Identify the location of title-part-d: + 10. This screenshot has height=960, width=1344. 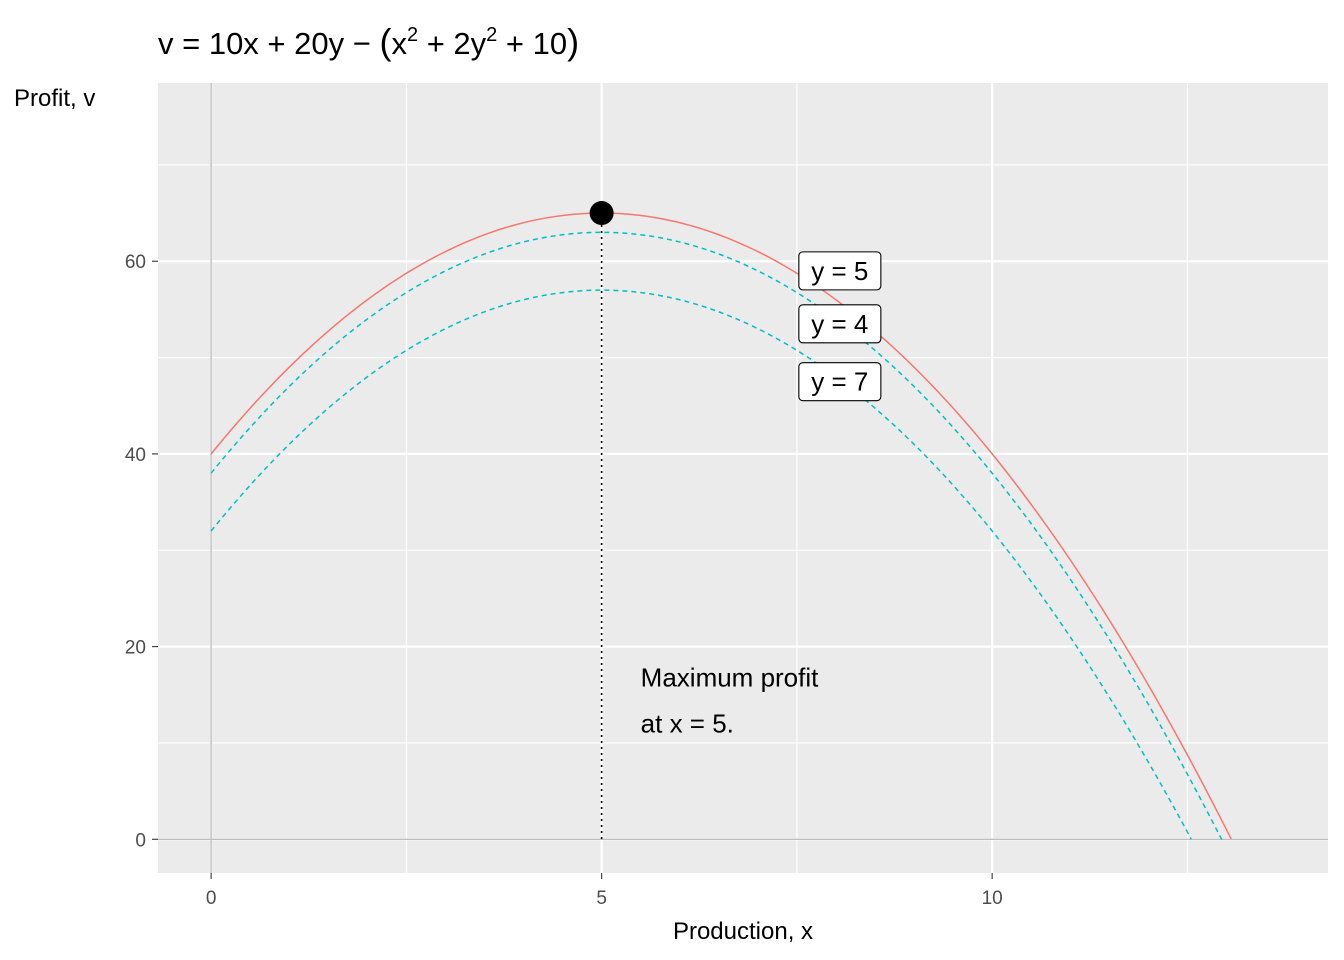
(532, 43).